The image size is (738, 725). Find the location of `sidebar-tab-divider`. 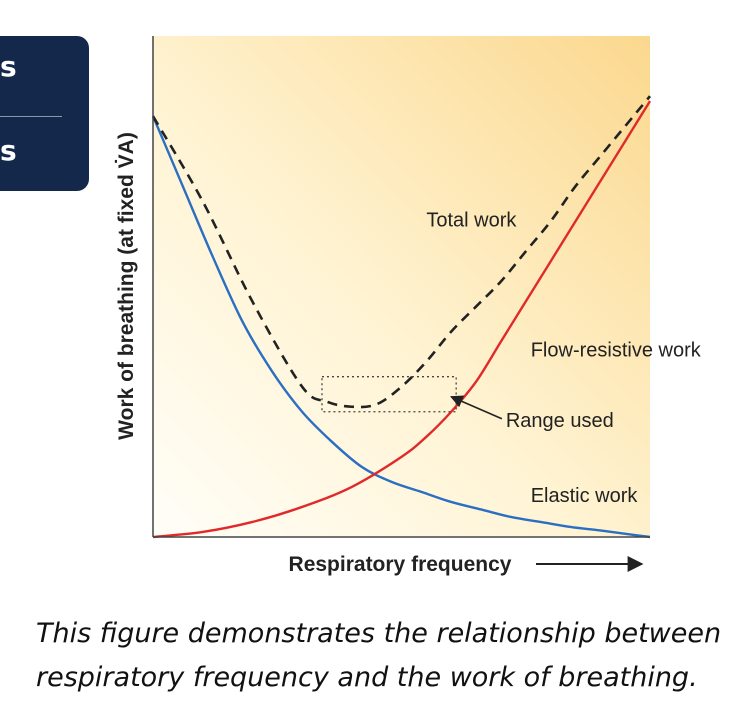

sidebar-tab-divider is located at coordinates (31, 116).